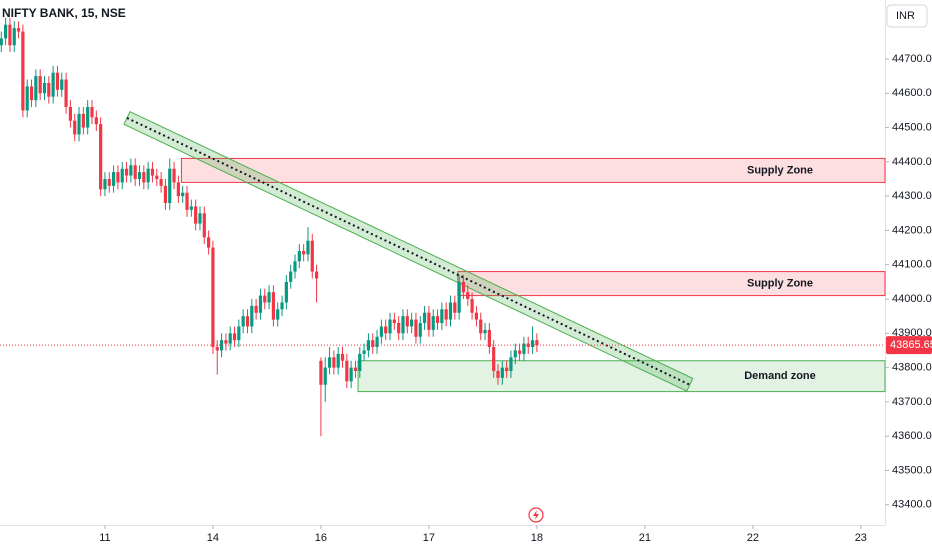 This screenshot has width=932, height=550. Describe the element at coordinates (912, 265) in the screenshot. I see `y-tick-label: 44100.00` at that location.